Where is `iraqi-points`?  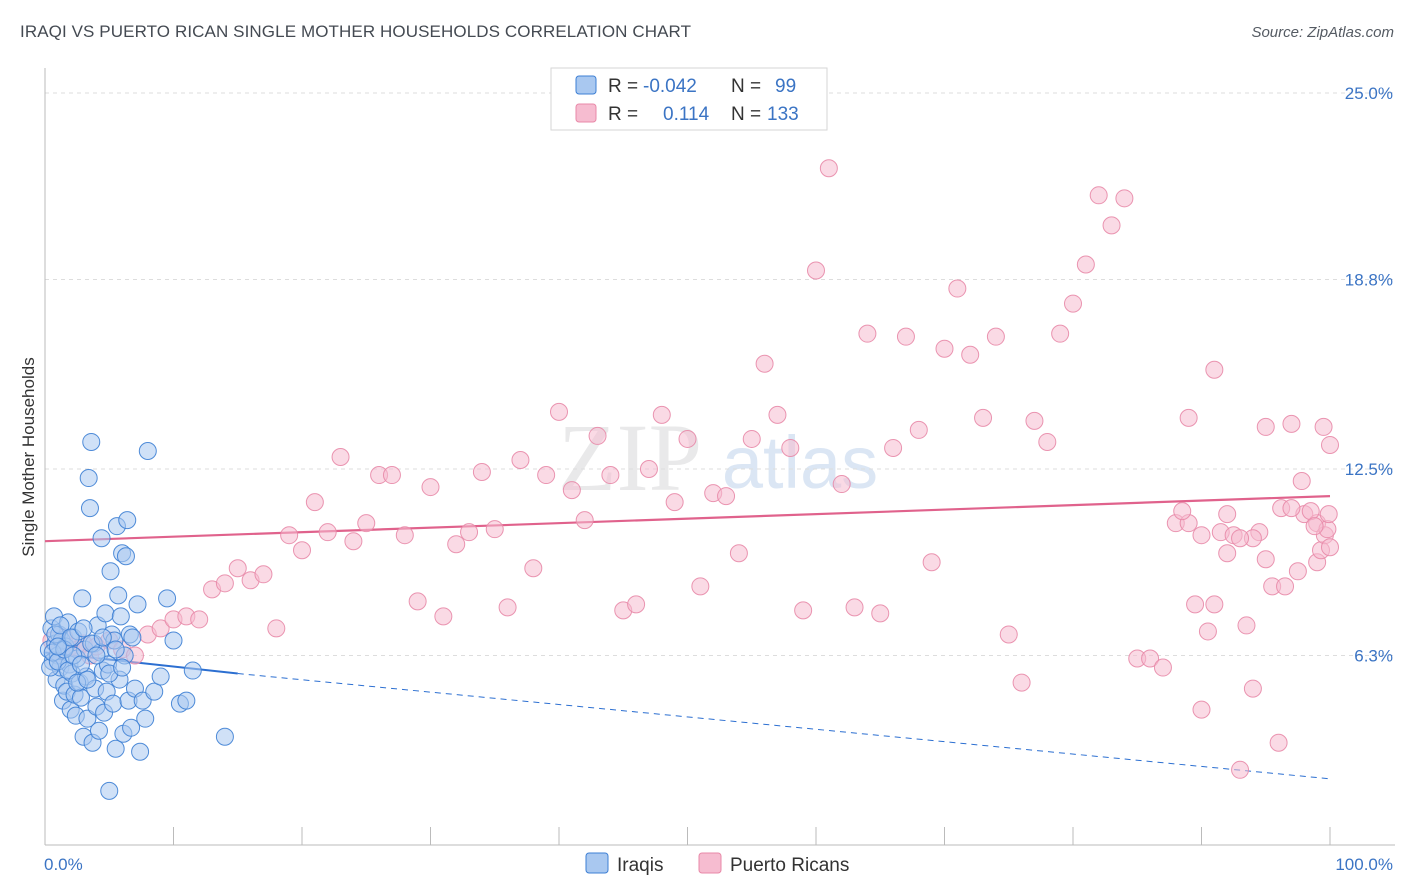
iraqi-points is located at coordinates (136, 616).